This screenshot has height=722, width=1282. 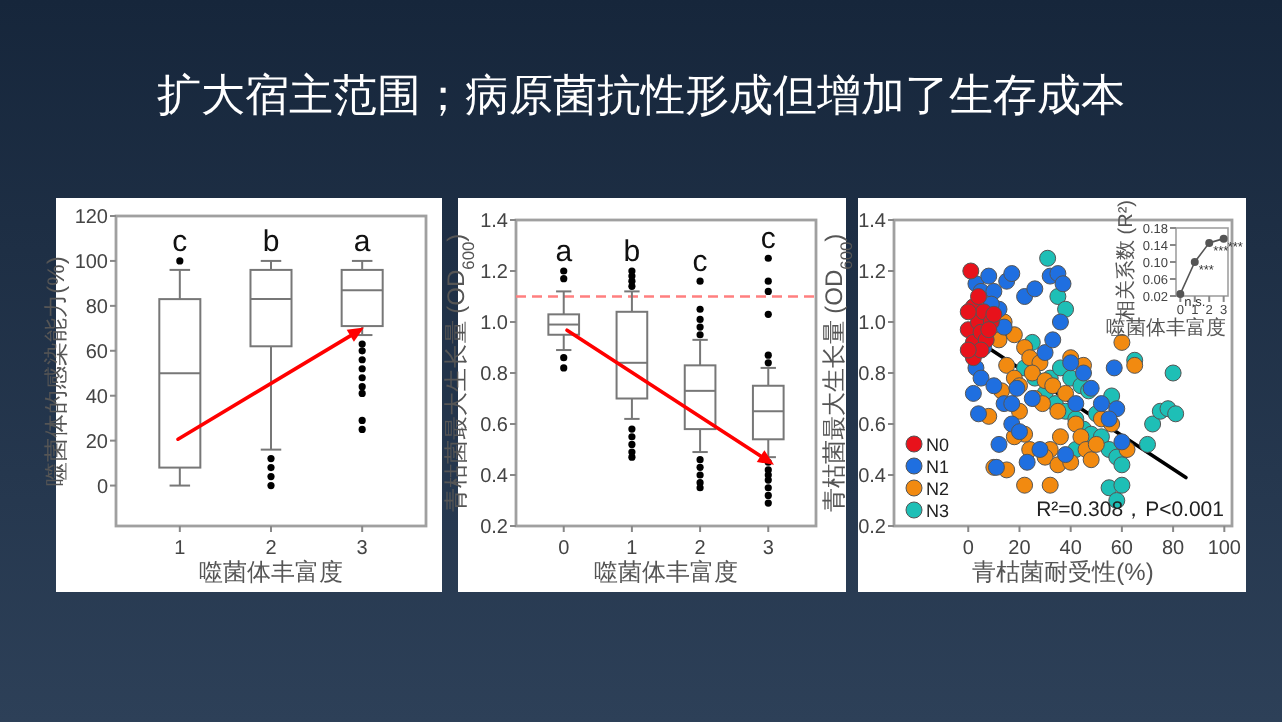 What do you see at coordinates (271, 549) in the screenshot?
I see `x-tick-label: 2` at bounding box center [271, 549].